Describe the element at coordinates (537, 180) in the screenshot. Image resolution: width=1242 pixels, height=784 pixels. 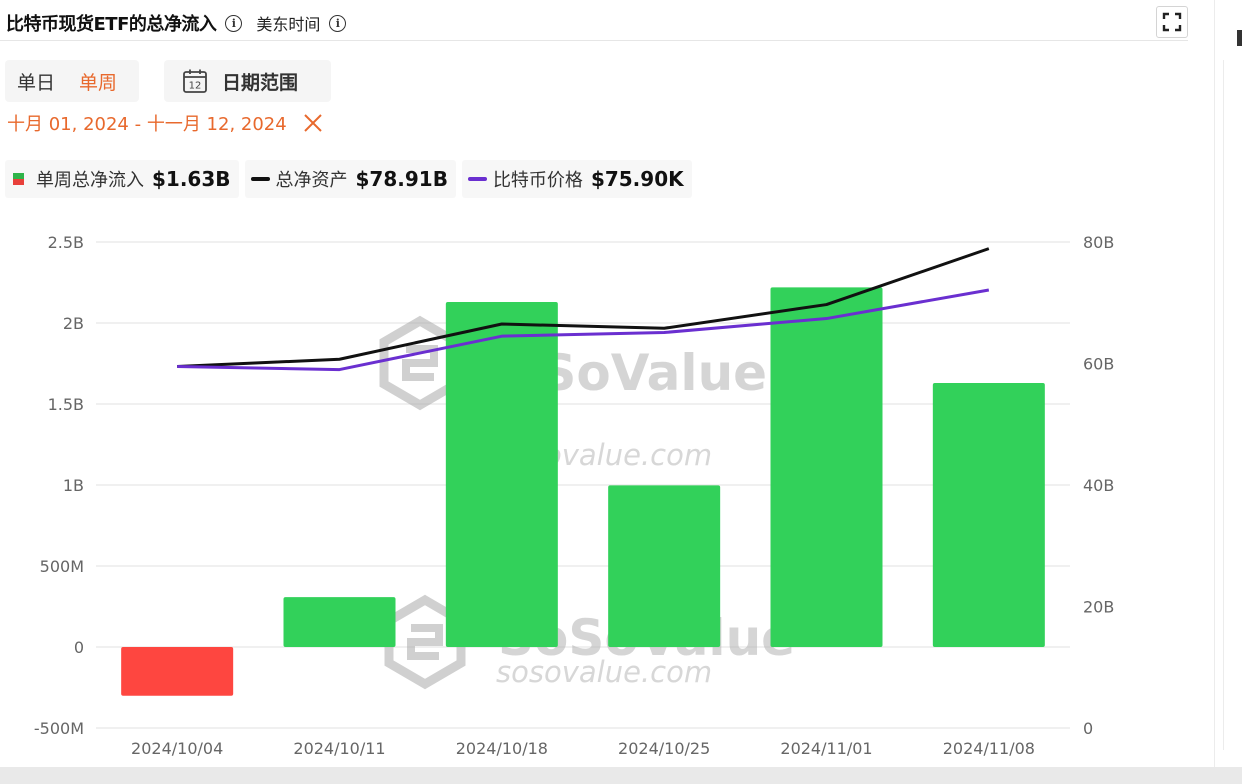
I see `legend-label: 比特币价格` at that location.